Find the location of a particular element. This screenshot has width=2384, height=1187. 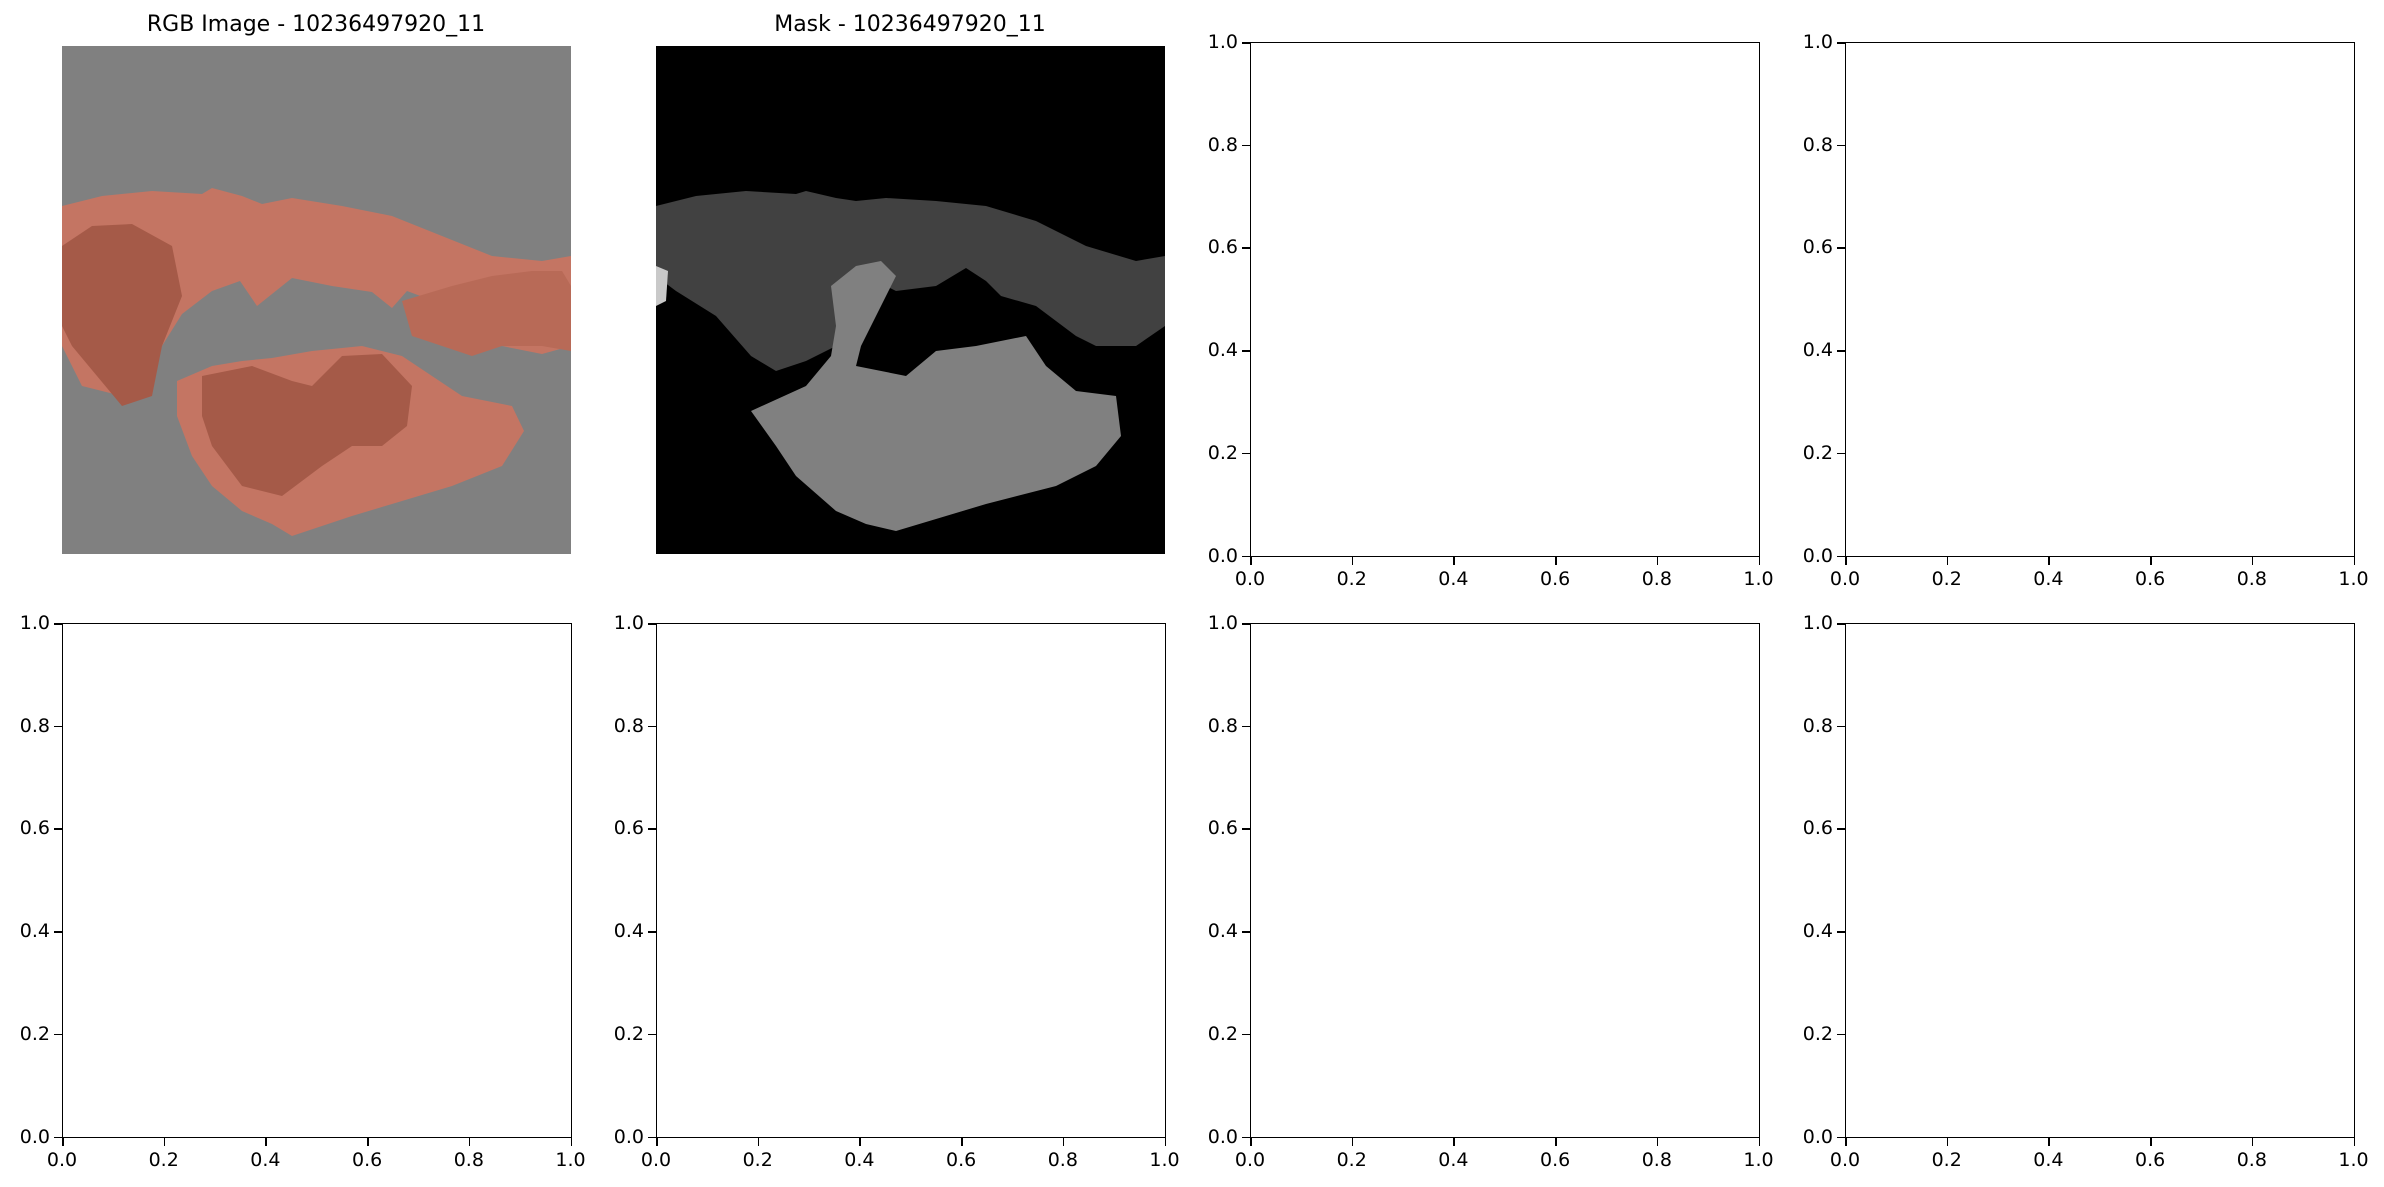

rgb-left-teeth is located at coordinates (122, 315).